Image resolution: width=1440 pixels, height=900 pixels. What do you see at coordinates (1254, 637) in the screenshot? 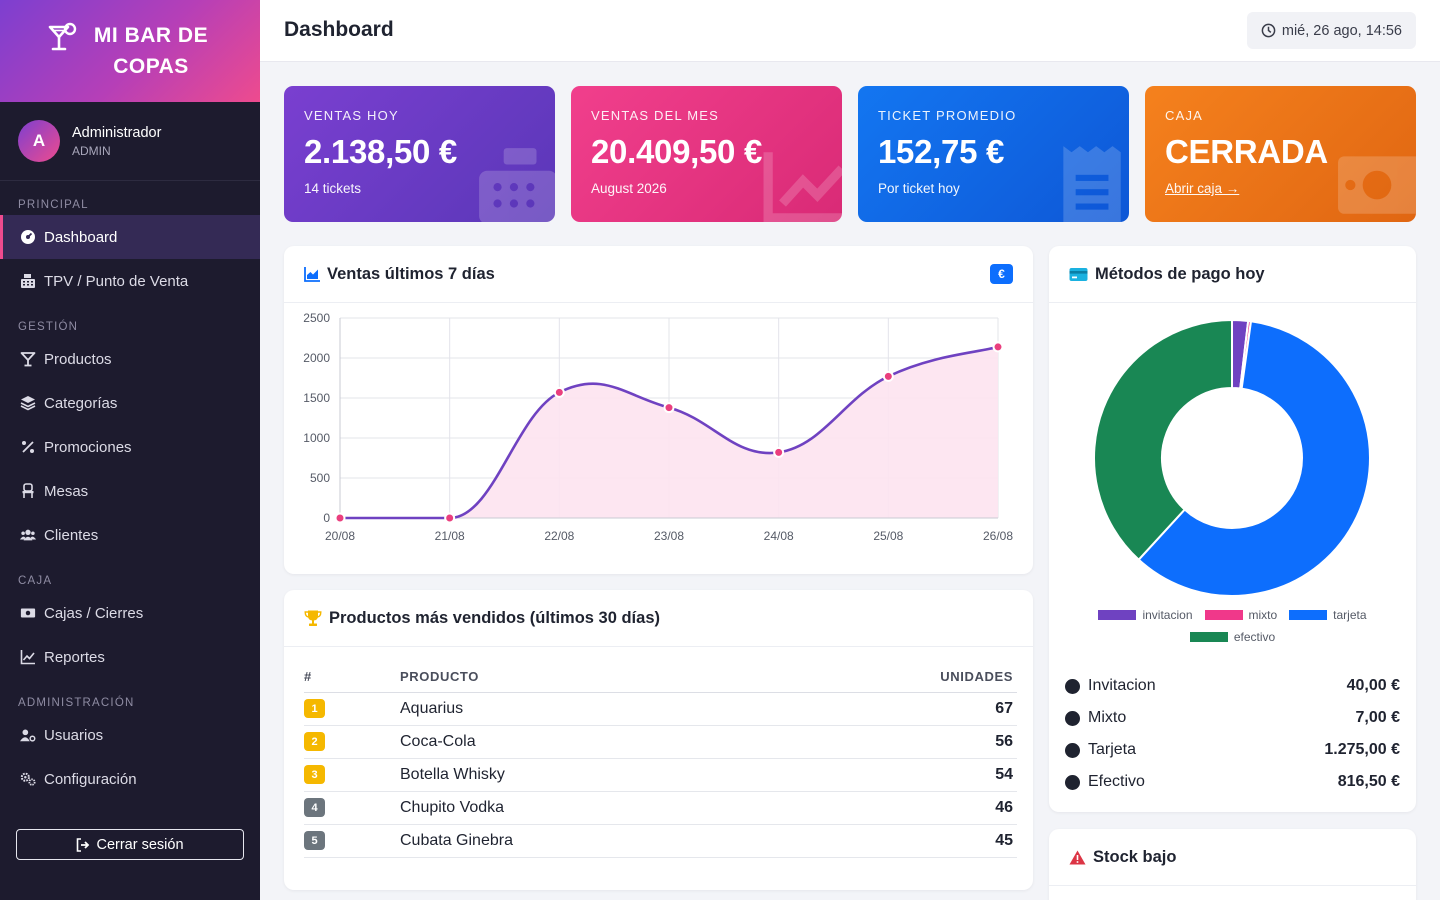
I see `legend-label: efectivo` at bounding box center [1254, 637].